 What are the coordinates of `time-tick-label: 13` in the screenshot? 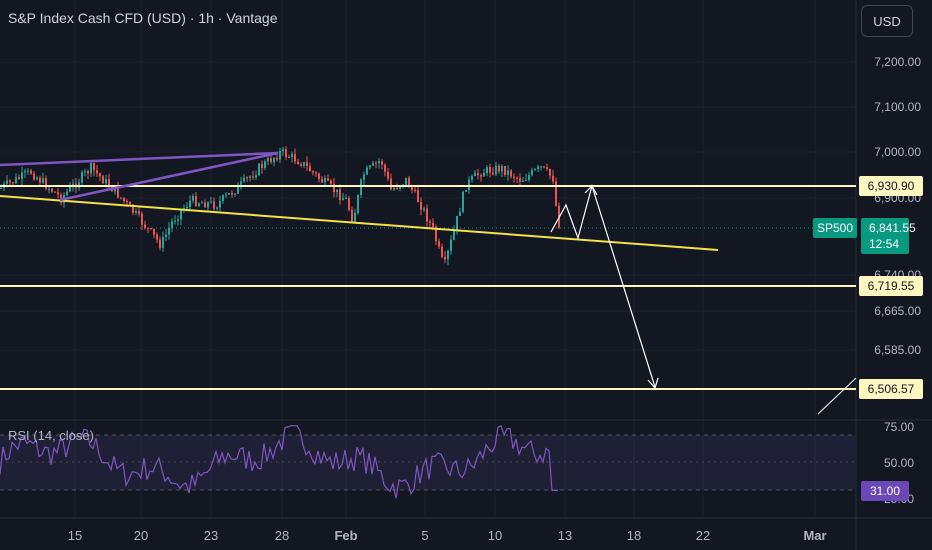 It's located at (565, 535).